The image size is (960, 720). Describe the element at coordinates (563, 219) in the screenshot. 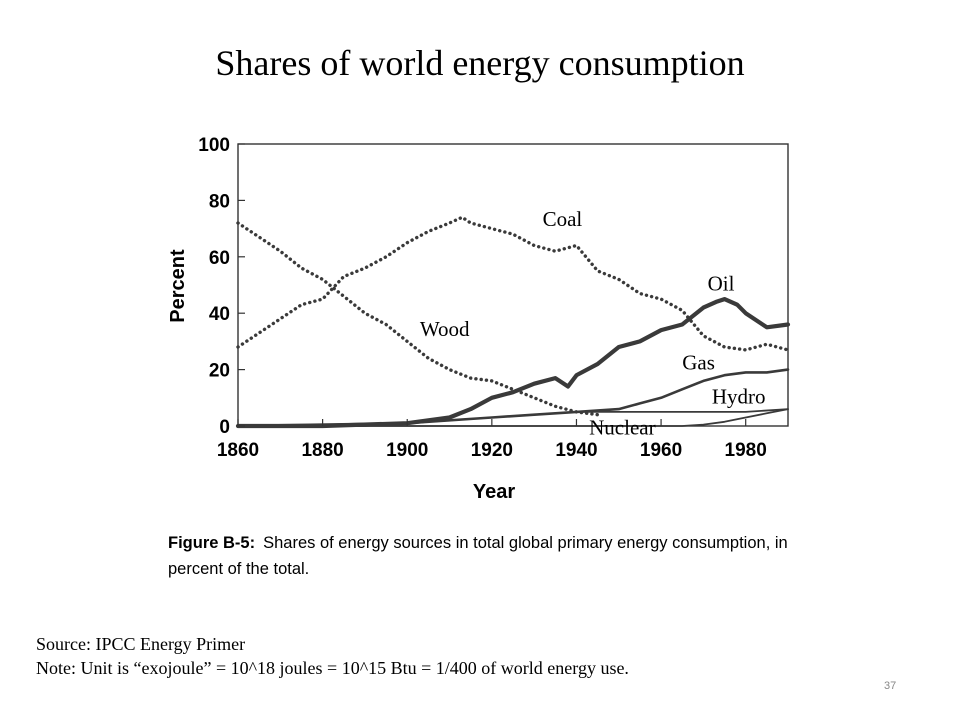

I see `series-label-coal: Coal` at that location.